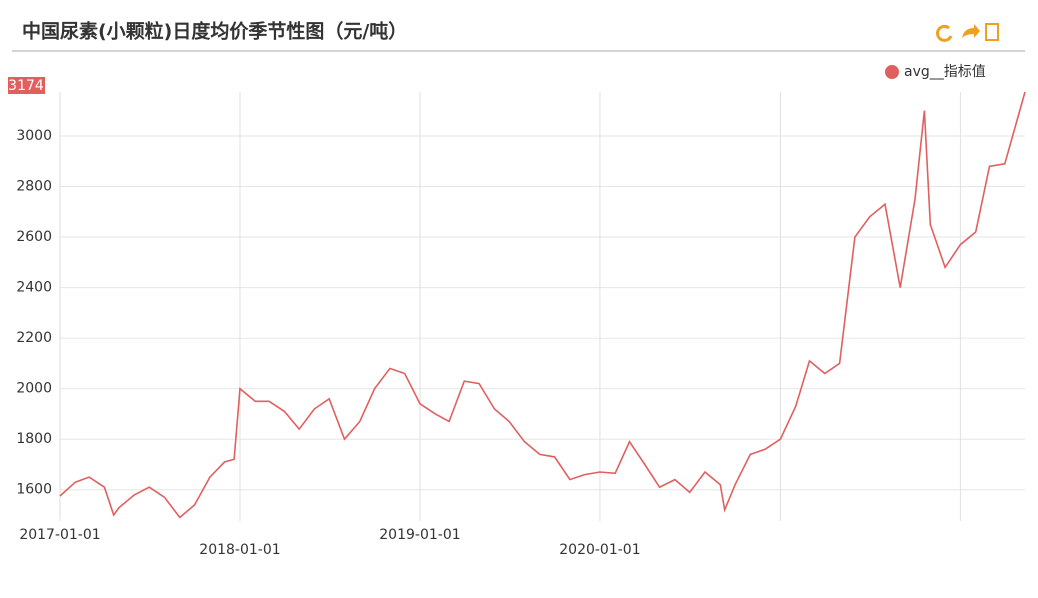  Describe the element at coordinates (944, 33) in the screenshot. I see `refresh-icon` at that location.